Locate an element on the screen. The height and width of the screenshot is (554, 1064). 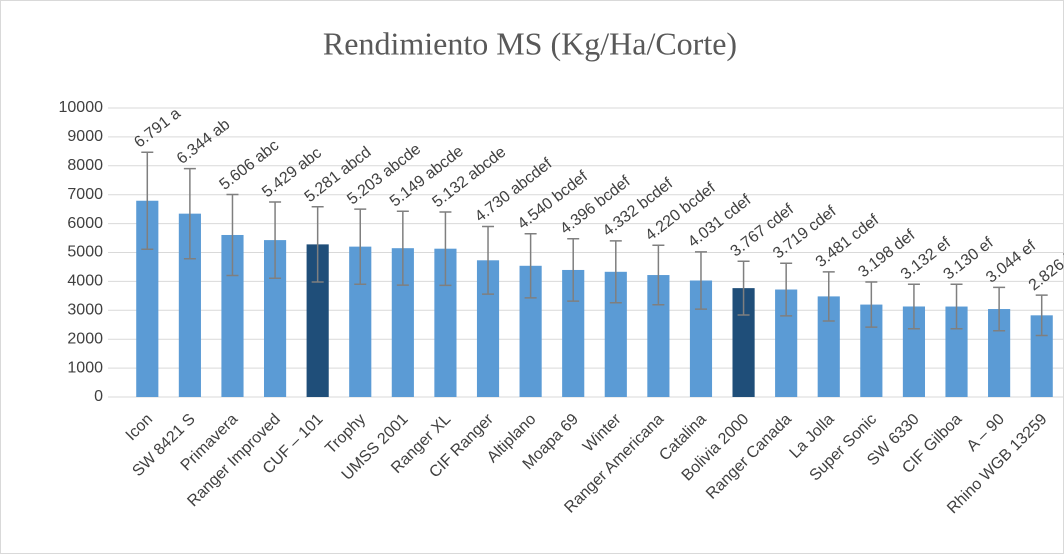
y-tick-label: 0 is located at coordinates (98, 396).